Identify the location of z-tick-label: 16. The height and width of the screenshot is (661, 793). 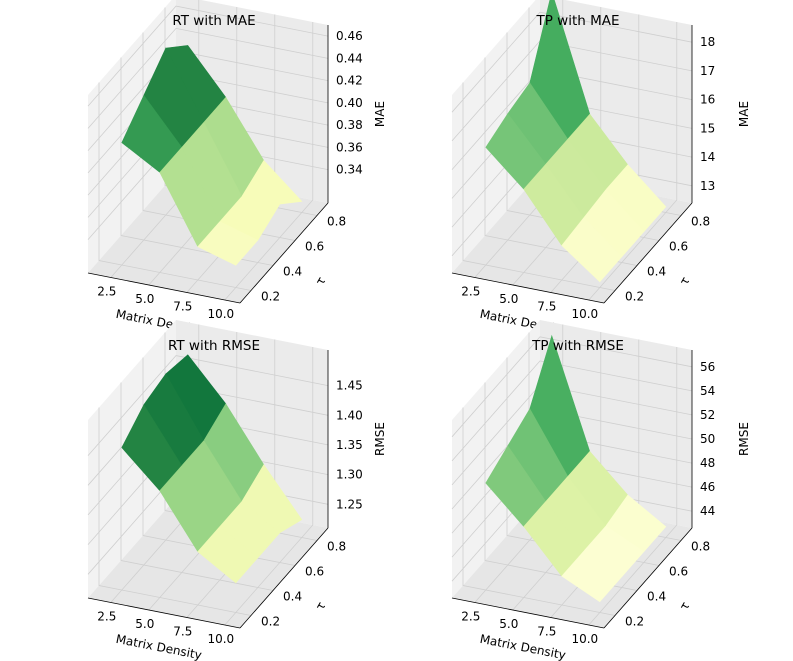
(707, 100).